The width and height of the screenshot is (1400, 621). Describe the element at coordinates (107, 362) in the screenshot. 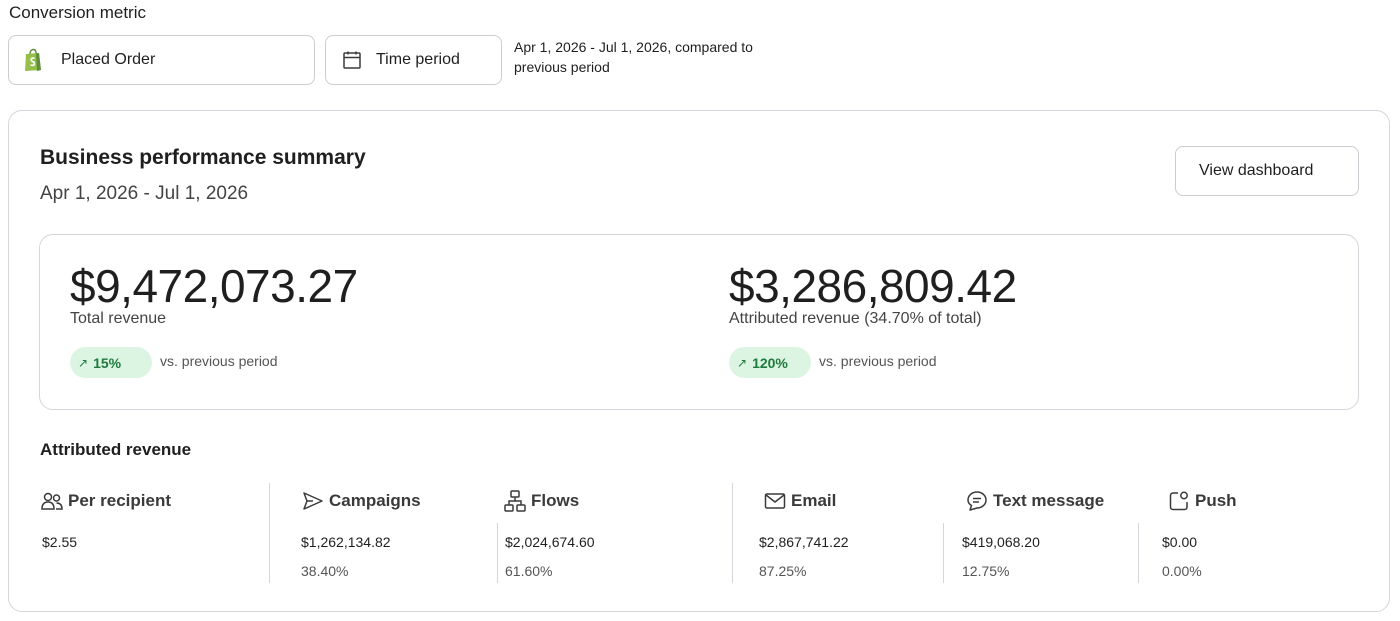

I see `total-revenue-change: 15%` at that location.